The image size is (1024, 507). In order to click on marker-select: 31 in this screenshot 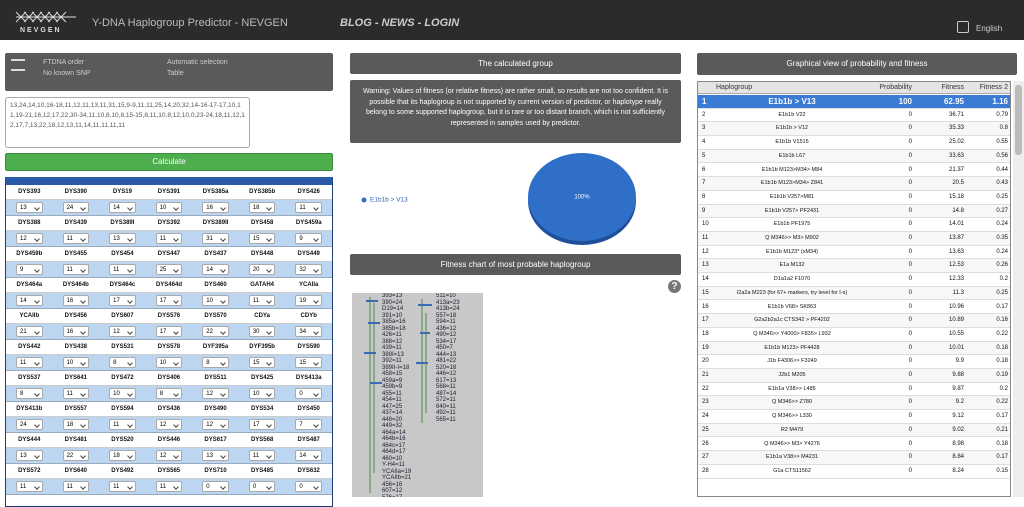, I will do `click(215, 238)`.